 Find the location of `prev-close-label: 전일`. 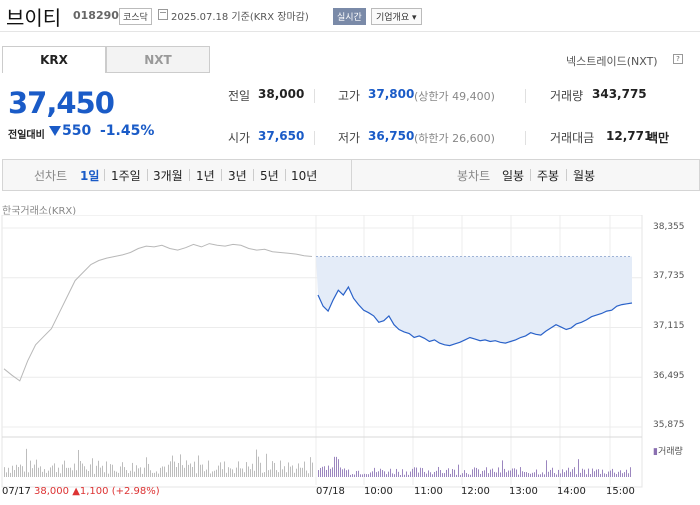

prev-close-label: 전일 is located at coordinates (239, 96).